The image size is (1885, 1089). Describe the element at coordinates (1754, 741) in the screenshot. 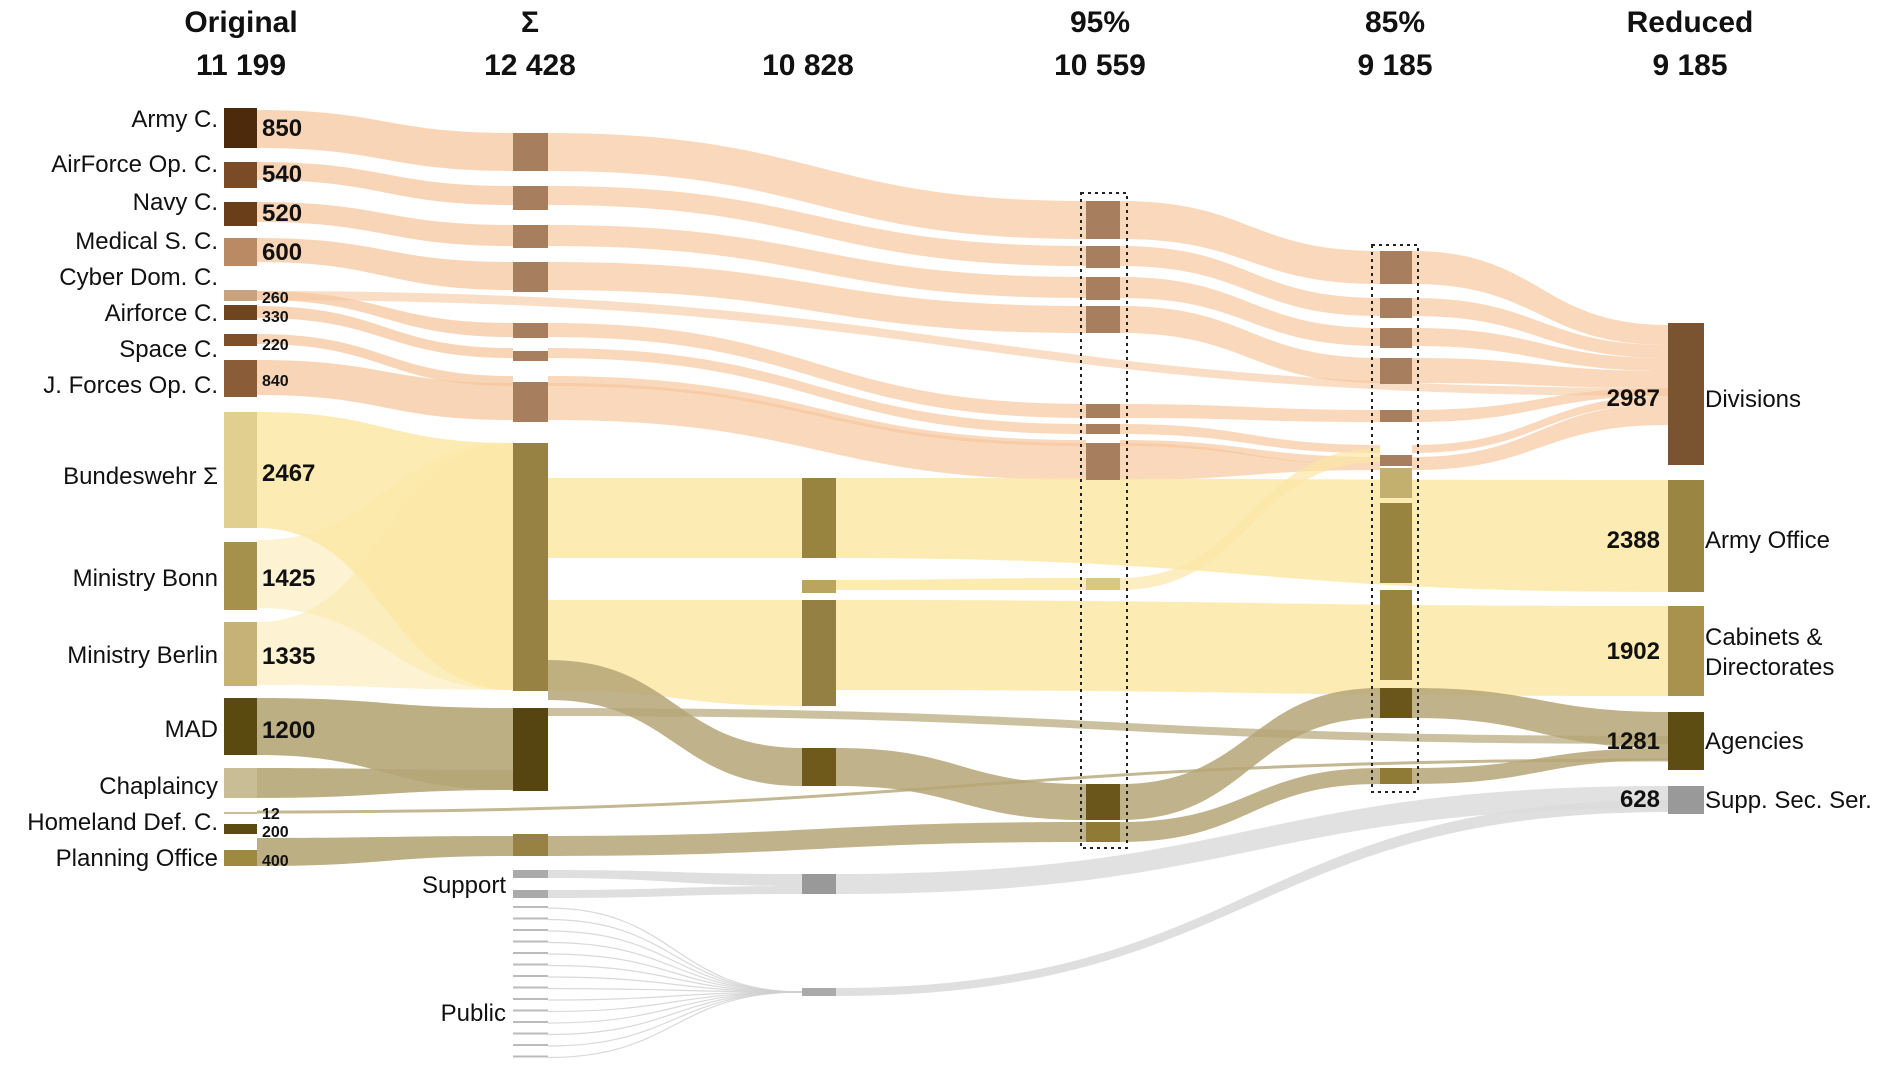

I see `output-label-agencies: Agencies` at that location.